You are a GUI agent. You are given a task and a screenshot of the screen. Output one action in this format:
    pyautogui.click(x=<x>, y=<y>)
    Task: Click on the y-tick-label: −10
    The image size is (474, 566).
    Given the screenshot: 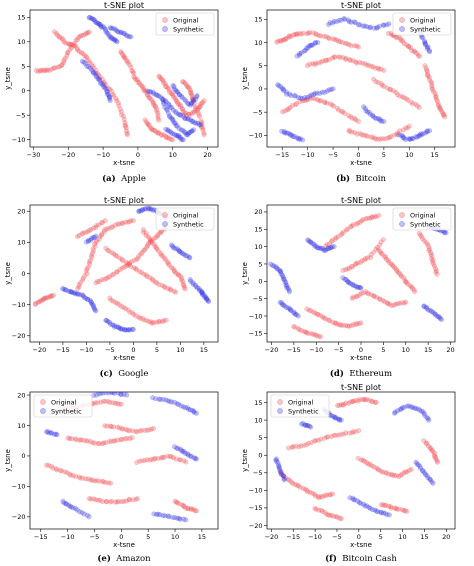 What is the action you would take?
    pyautogui.click(x=256, y=316)
    